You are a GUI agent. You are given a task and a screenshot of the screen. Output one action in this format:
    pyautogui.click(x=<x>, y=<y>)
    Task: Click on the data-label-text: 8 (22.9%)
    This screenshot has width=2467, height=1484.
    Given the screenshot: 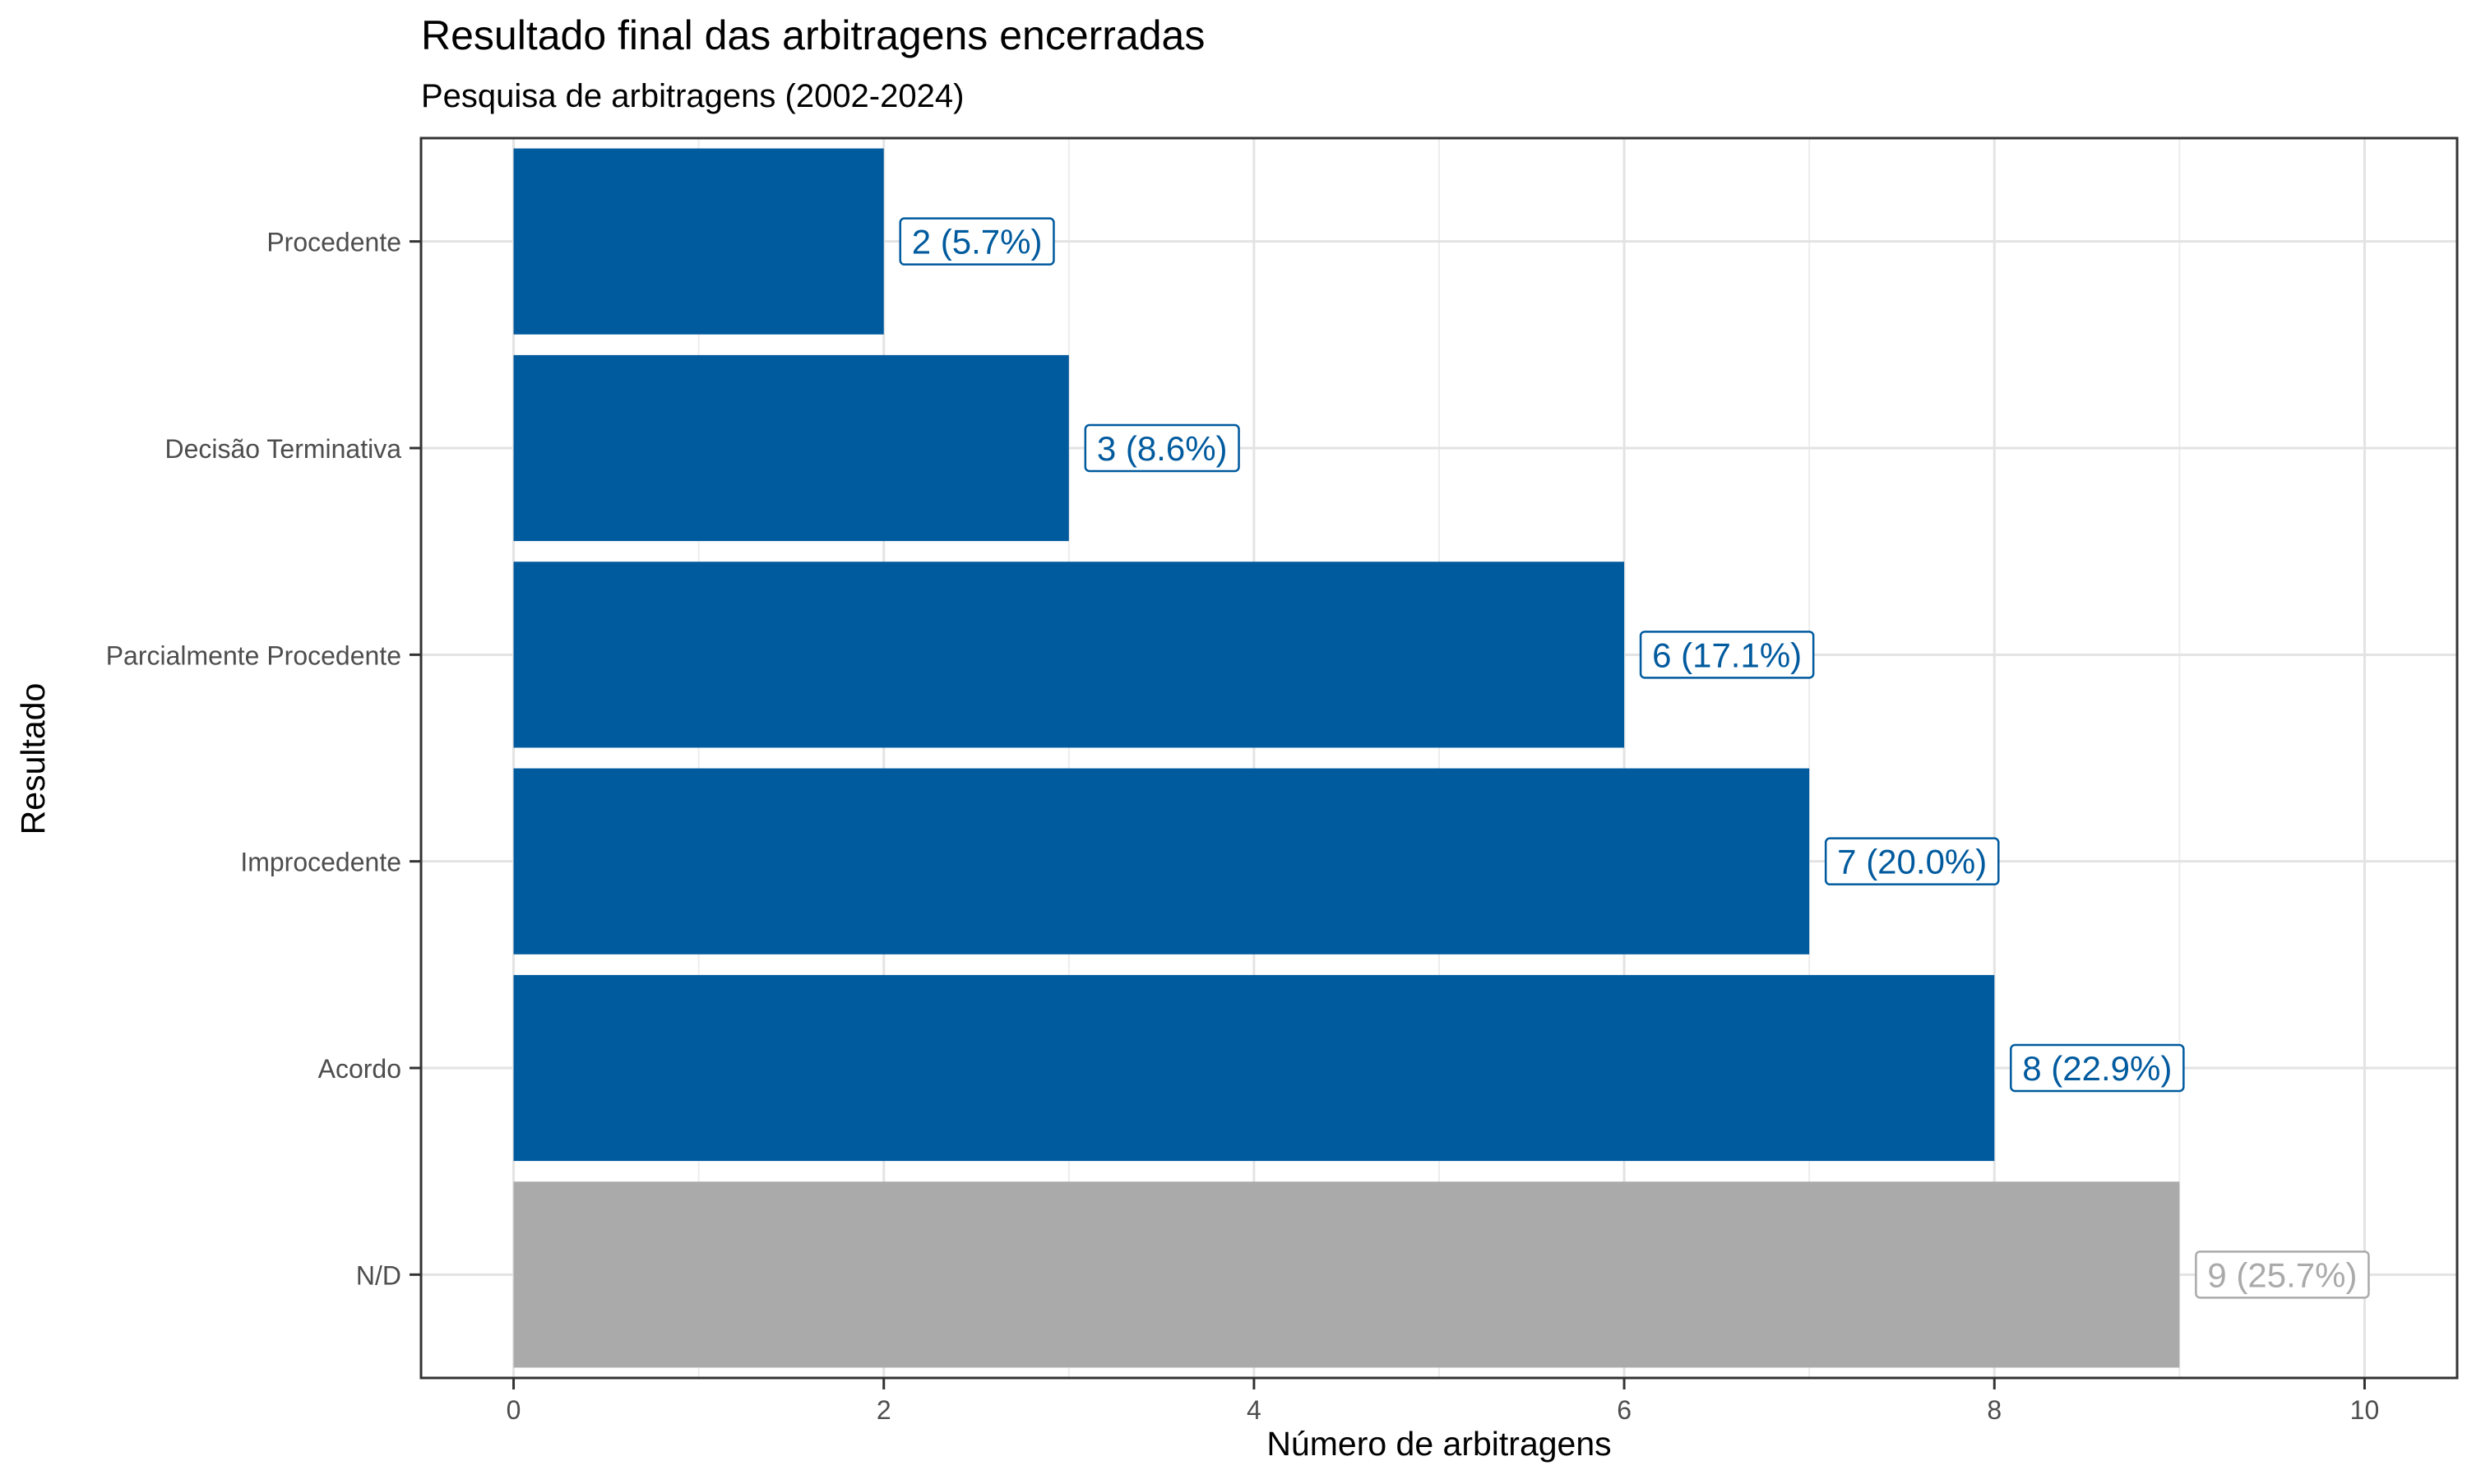 What is the action you would take?
    pyautogui.click(x=2097, y=1069)
    